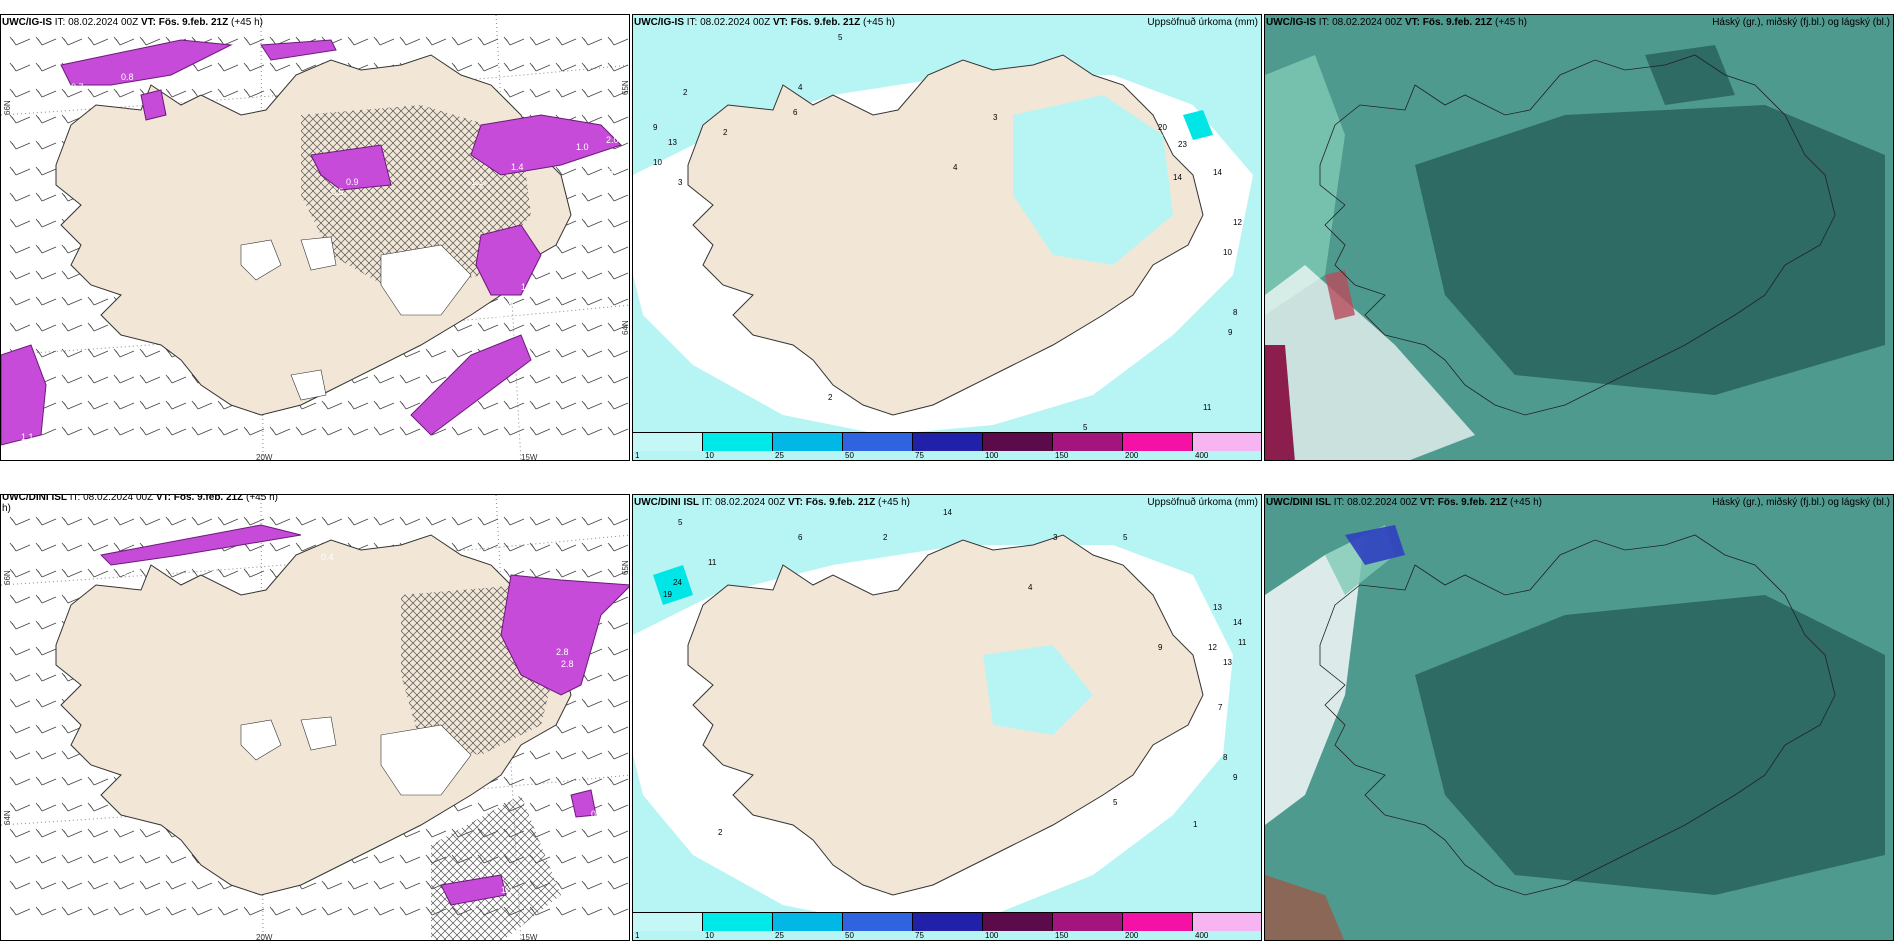 The height and width of the screenshot is (950, 1900). Describe the element at coordinates (1132, 455) in the screenshot. I see `colorbar-tick: 200` at that location.